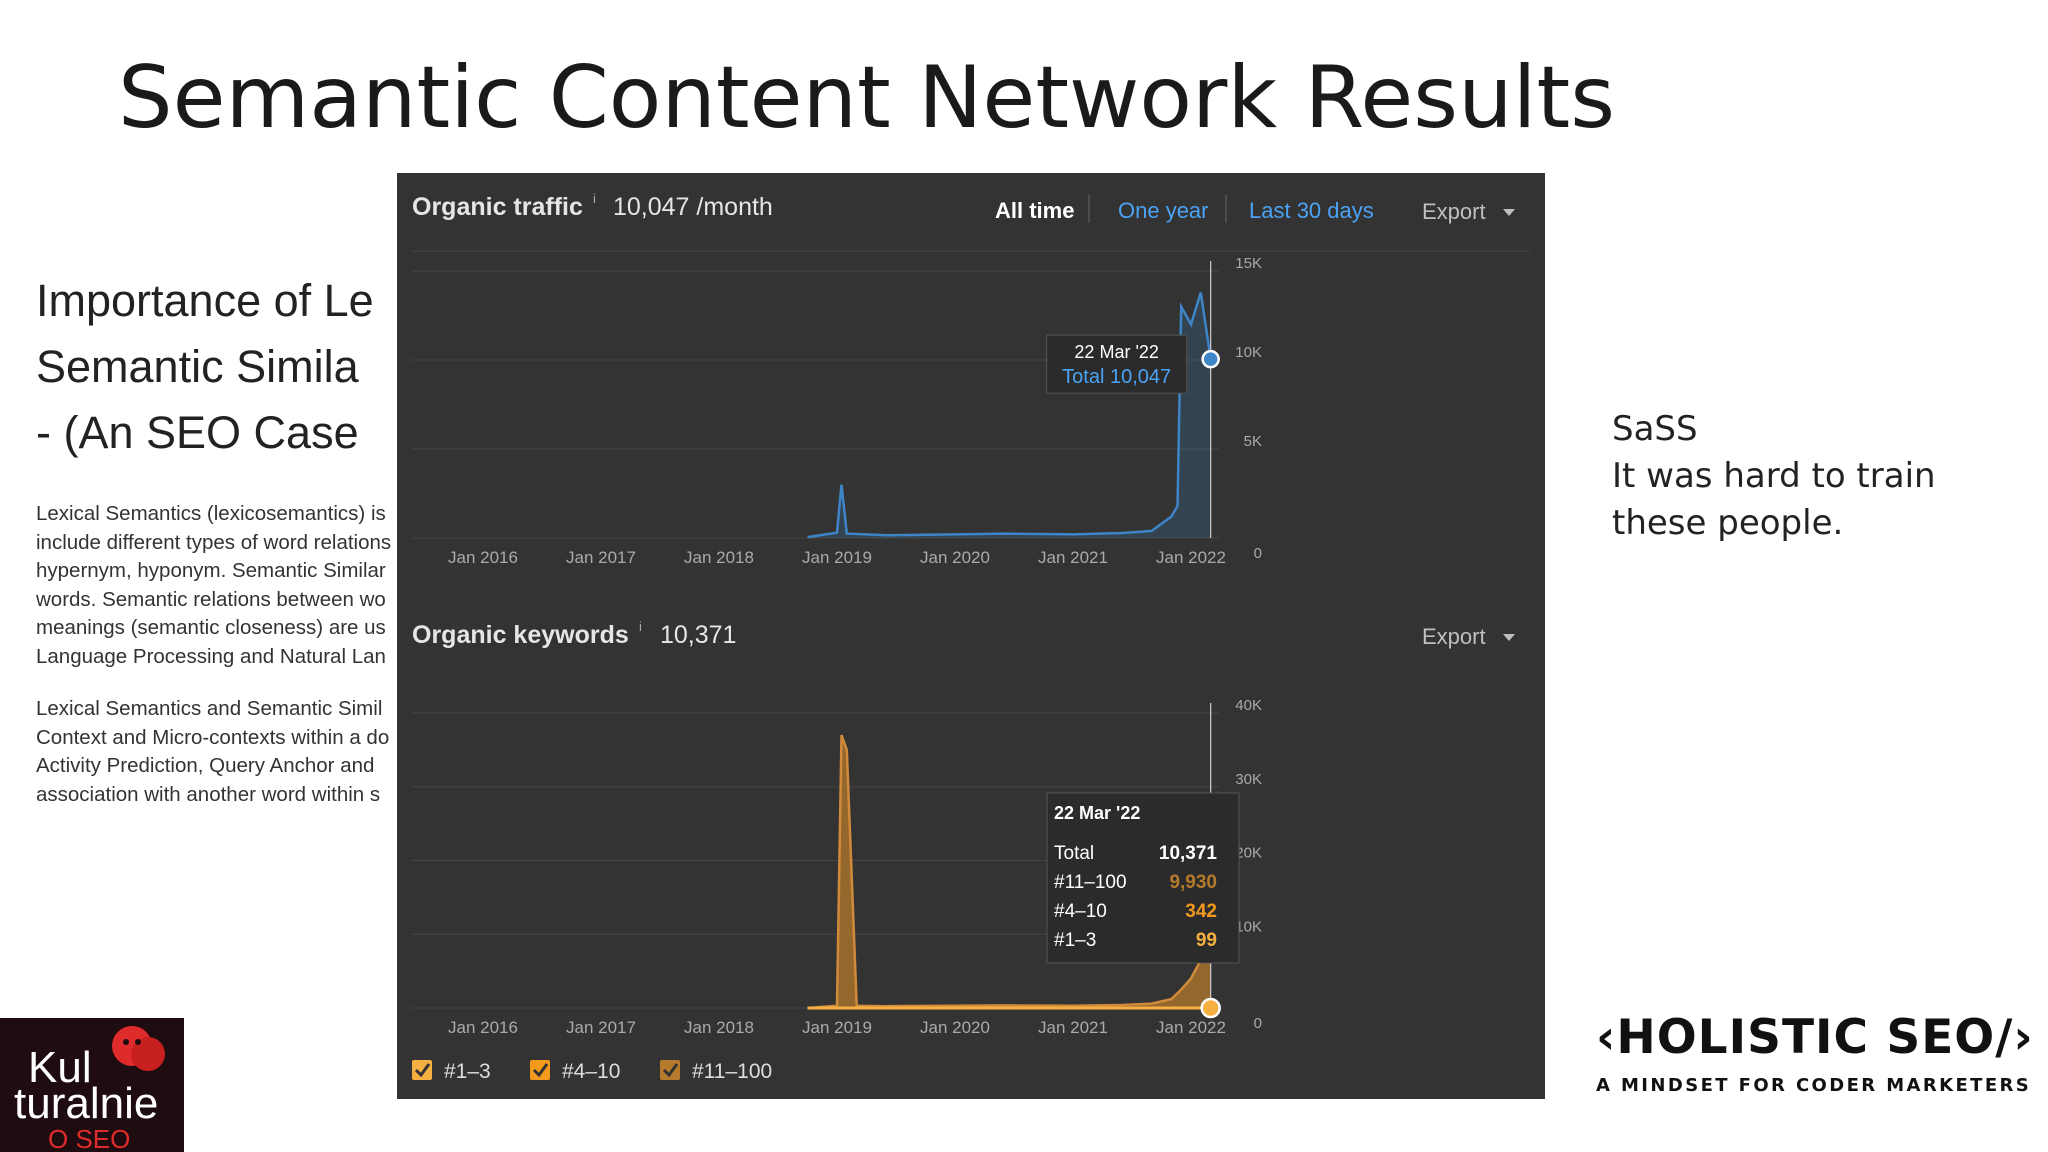 The height and width of the screenshot is (1152, 2048). What do you see at coordinates (1253, 441) in the screenshot?
I see `y-tick-label: 5K` at bounding box center [1253, 441].